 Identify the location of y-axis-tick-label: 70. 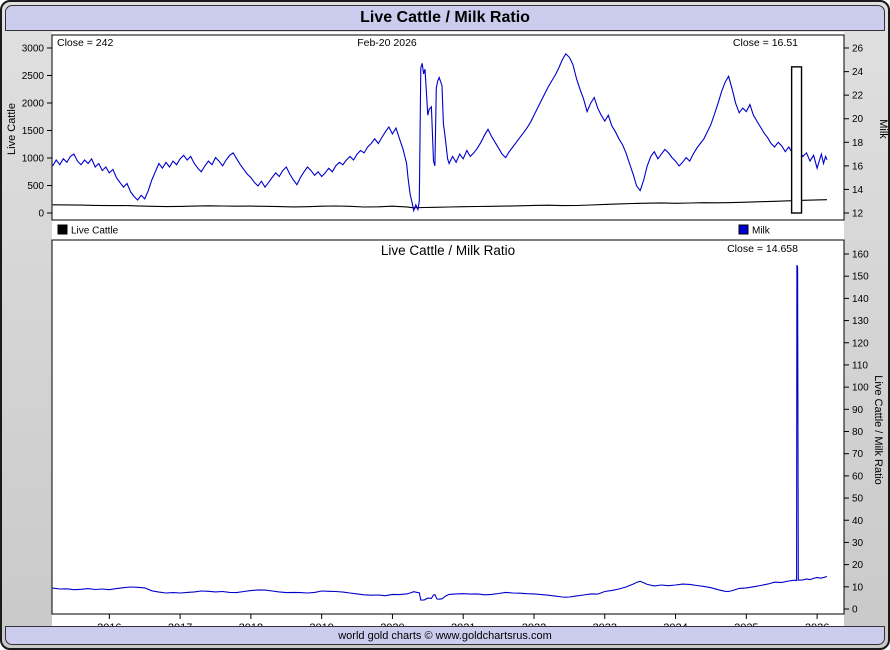
(858, 454).